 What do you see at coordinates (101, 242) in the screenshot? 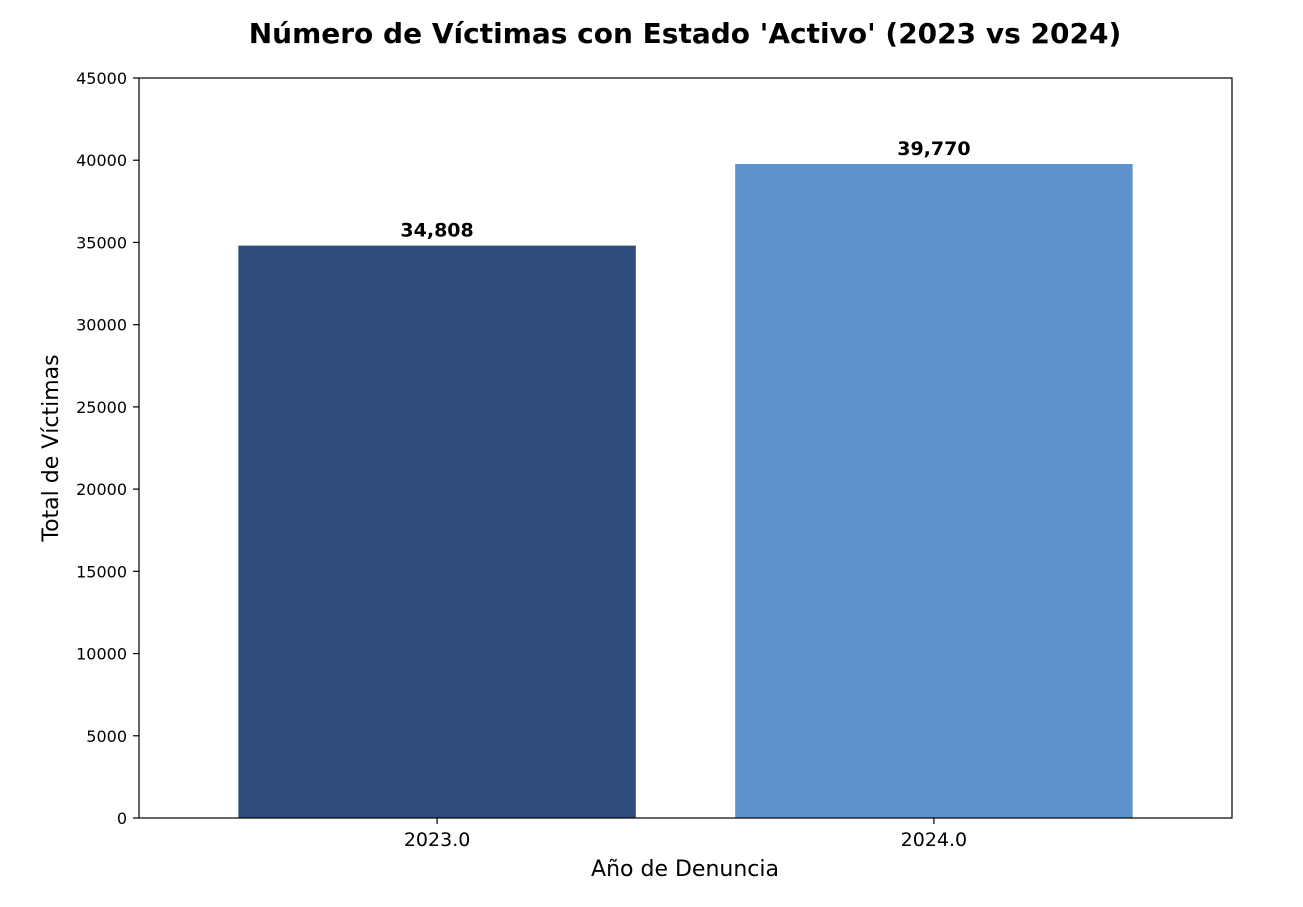
I see `y-tick-label: 35000` at bounding box center [101, 242].